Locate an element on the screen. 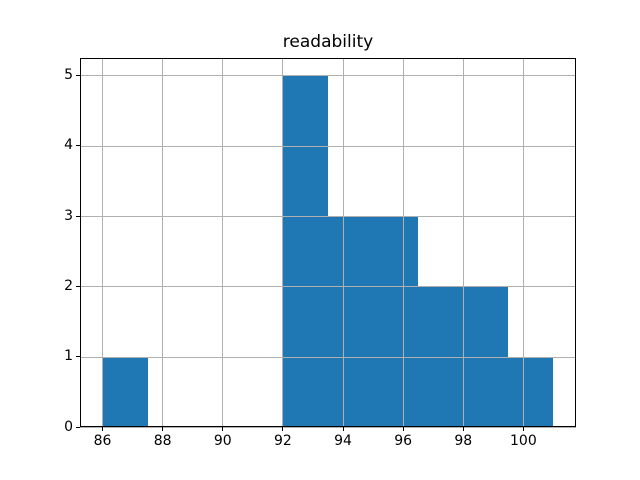 Image resolution: width=640 pixels, height=480 pixels. x-tick-label: 94 is located at coordinates (343, 441).